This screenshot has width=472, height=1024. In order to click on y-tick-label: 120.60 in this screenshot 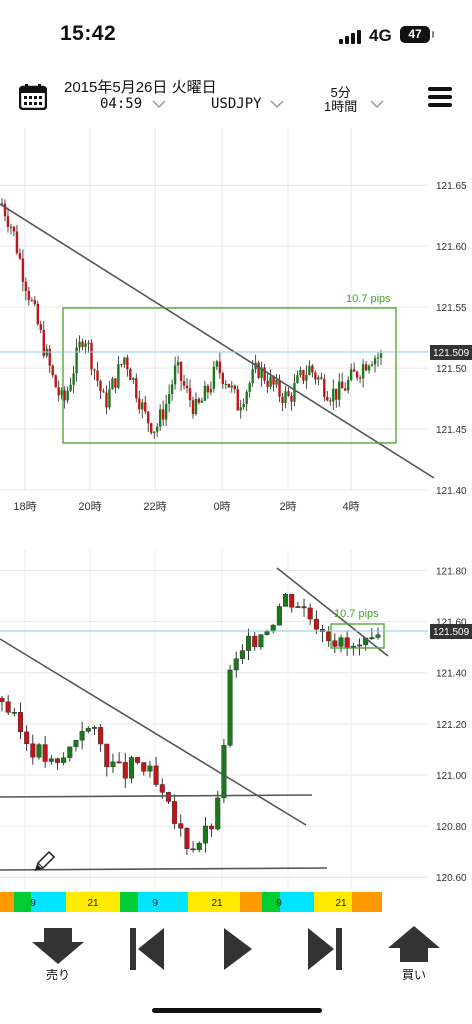, I will do `click(451, 878)`.